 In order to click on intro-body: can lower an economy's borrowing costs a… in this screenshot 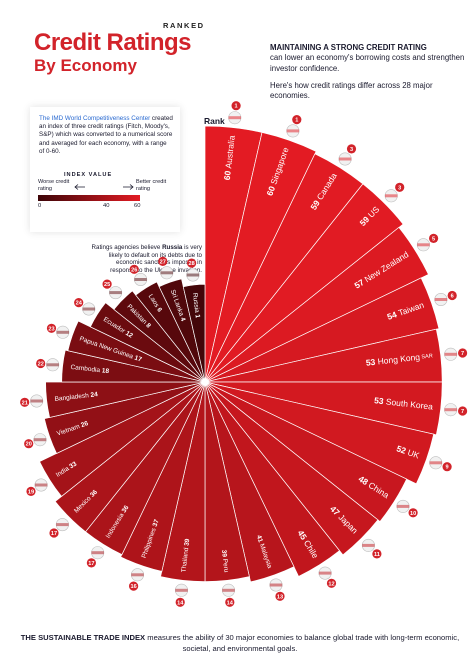, I will do `click(367, 63)`.